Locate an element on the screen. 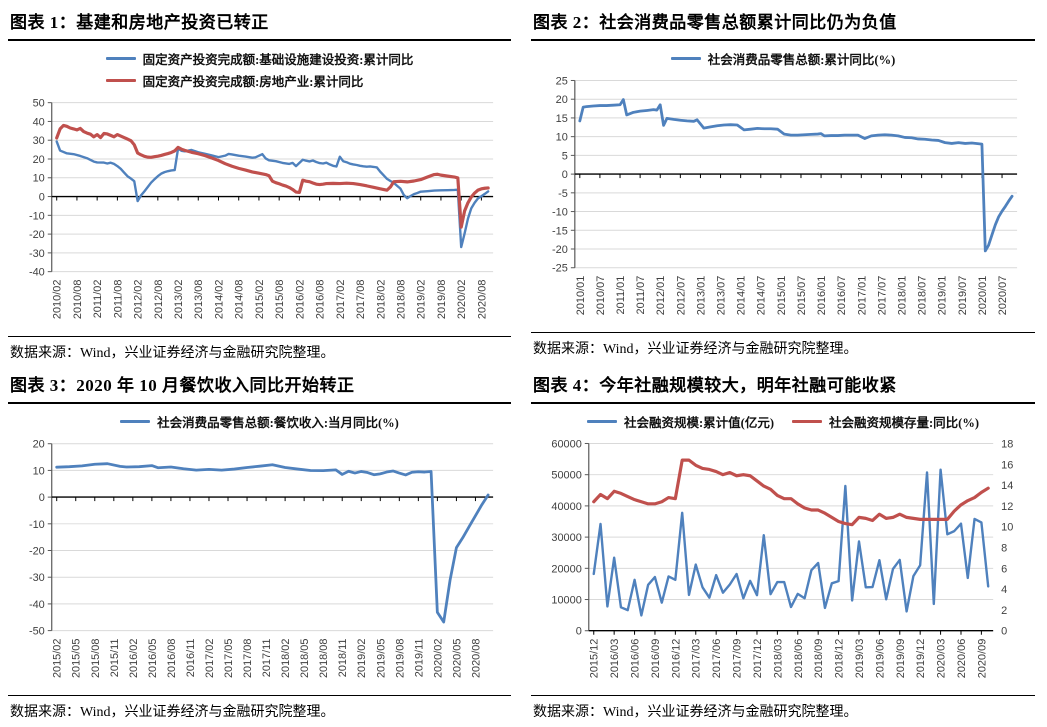 Image resolution: width=1047 pixels, height=727 pixels. svg-text: 2015/01 is located at coordinates (782, 296).